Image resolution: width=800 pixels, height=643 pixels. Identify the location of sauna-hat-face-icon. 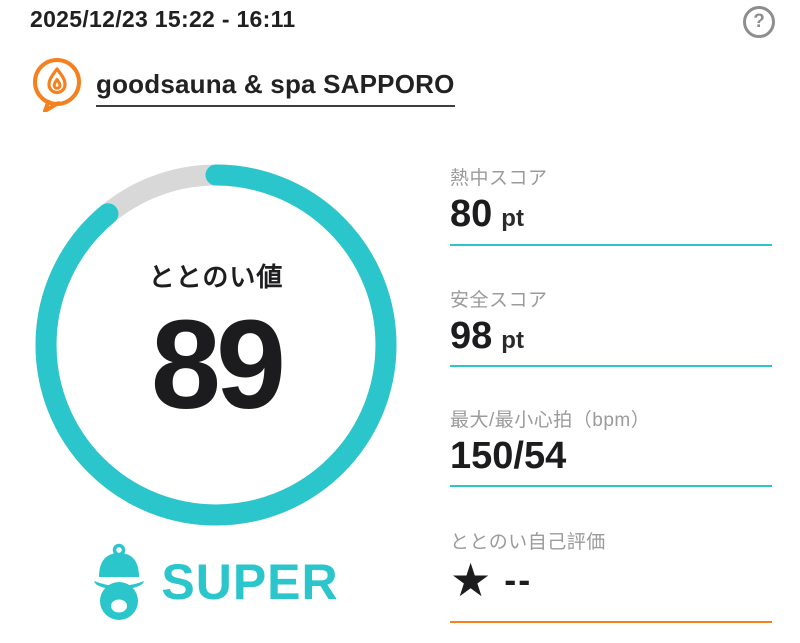
(119, 582).